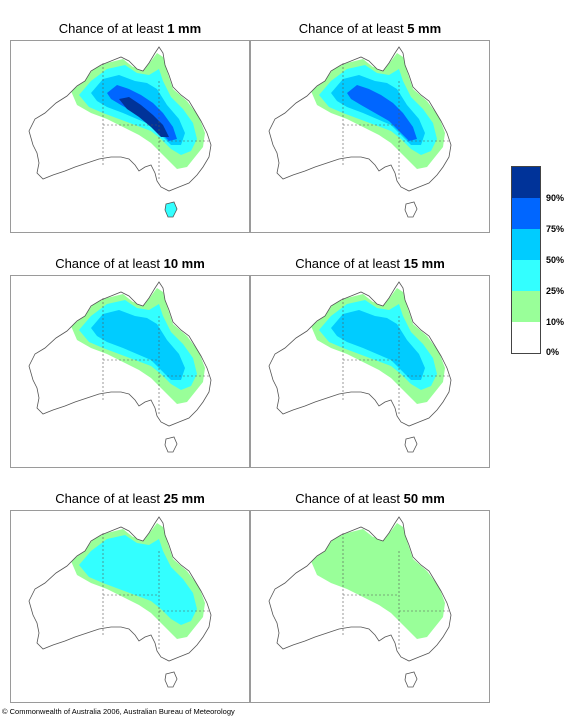 The width and height of the screenshot is (570, 716). What do you see at coordinates (555, 260) in the screenshot?
I see `legend-label: 50%` at bounding box center [555, 260].